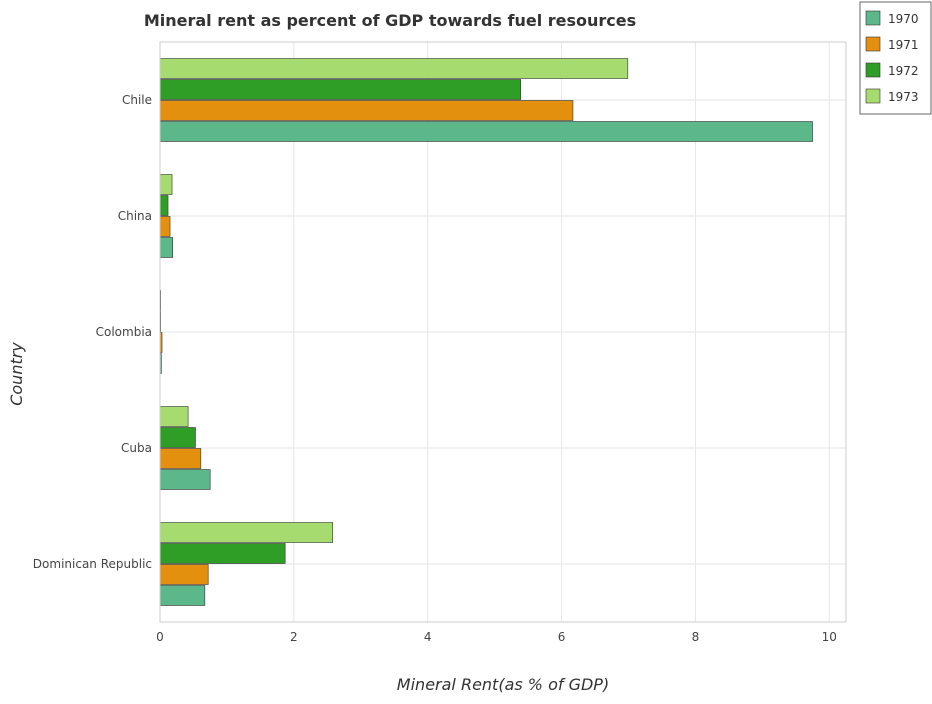 Image resolution: width=932 pixels, height=704 pixels. What do you see at coordinates (92, 564) in the screenshot?
I see `y-tick-label: Dominican Republic` at bounding box center [92, 564].